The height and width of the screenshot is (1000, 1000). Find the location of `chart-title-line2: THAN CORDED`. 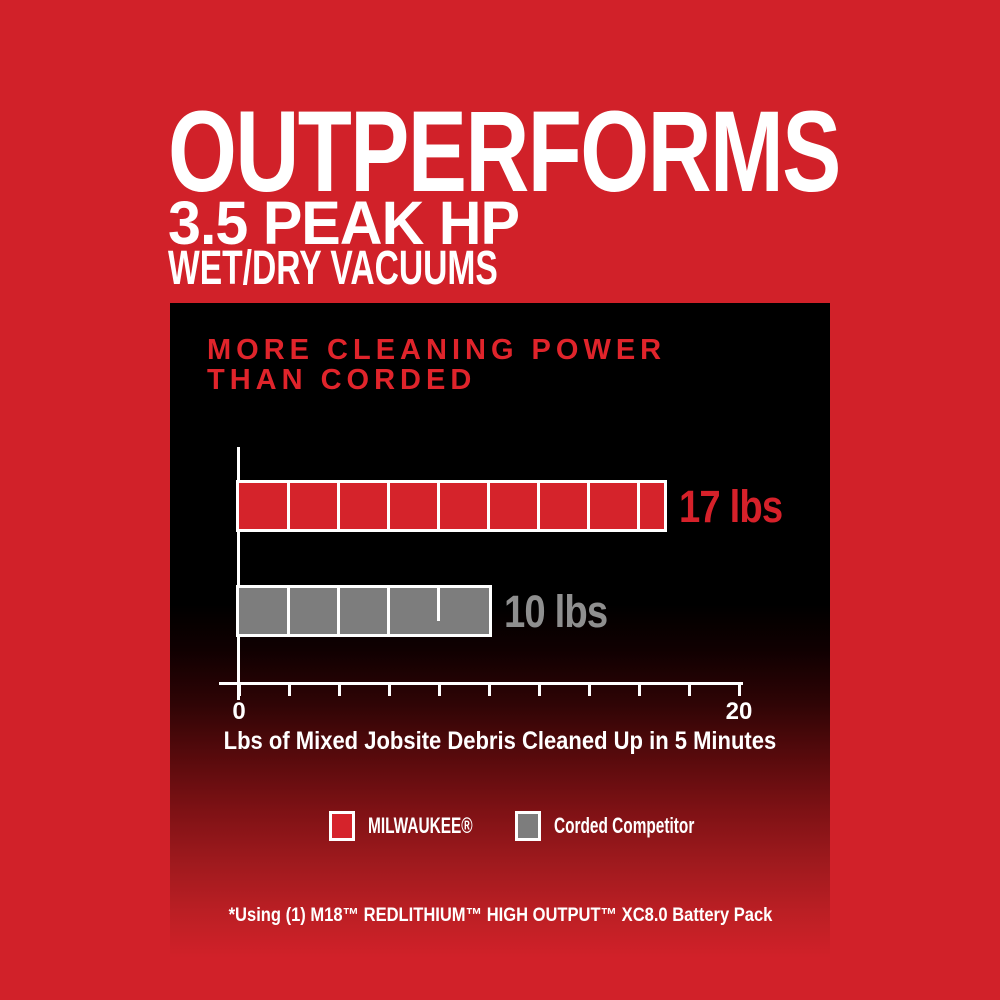

chart-title-line2: THAN CORDED is located at coordinates (342, 380).